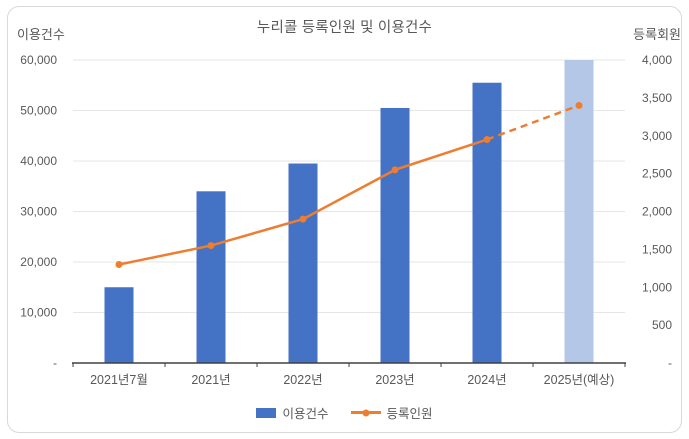 The image size is (689, 439). Describe the element at coordinates (344, 412) in the screenshot. I see `legend: 이용건수 등록인원` at that location.